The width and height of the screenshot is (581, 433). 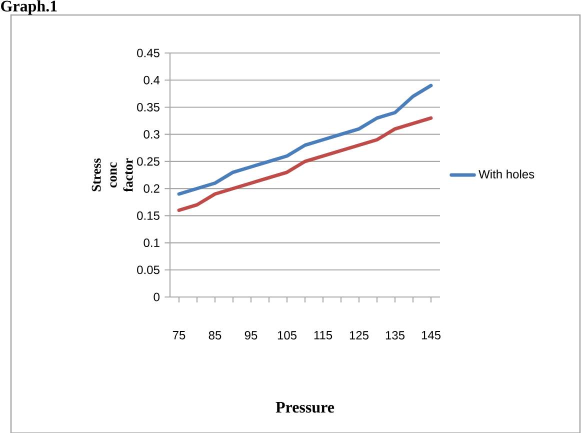 What do you see at coordinates (251, 335) in the screenshot?
I see `x-tick-label: 95` at bounding box center [251, 335].